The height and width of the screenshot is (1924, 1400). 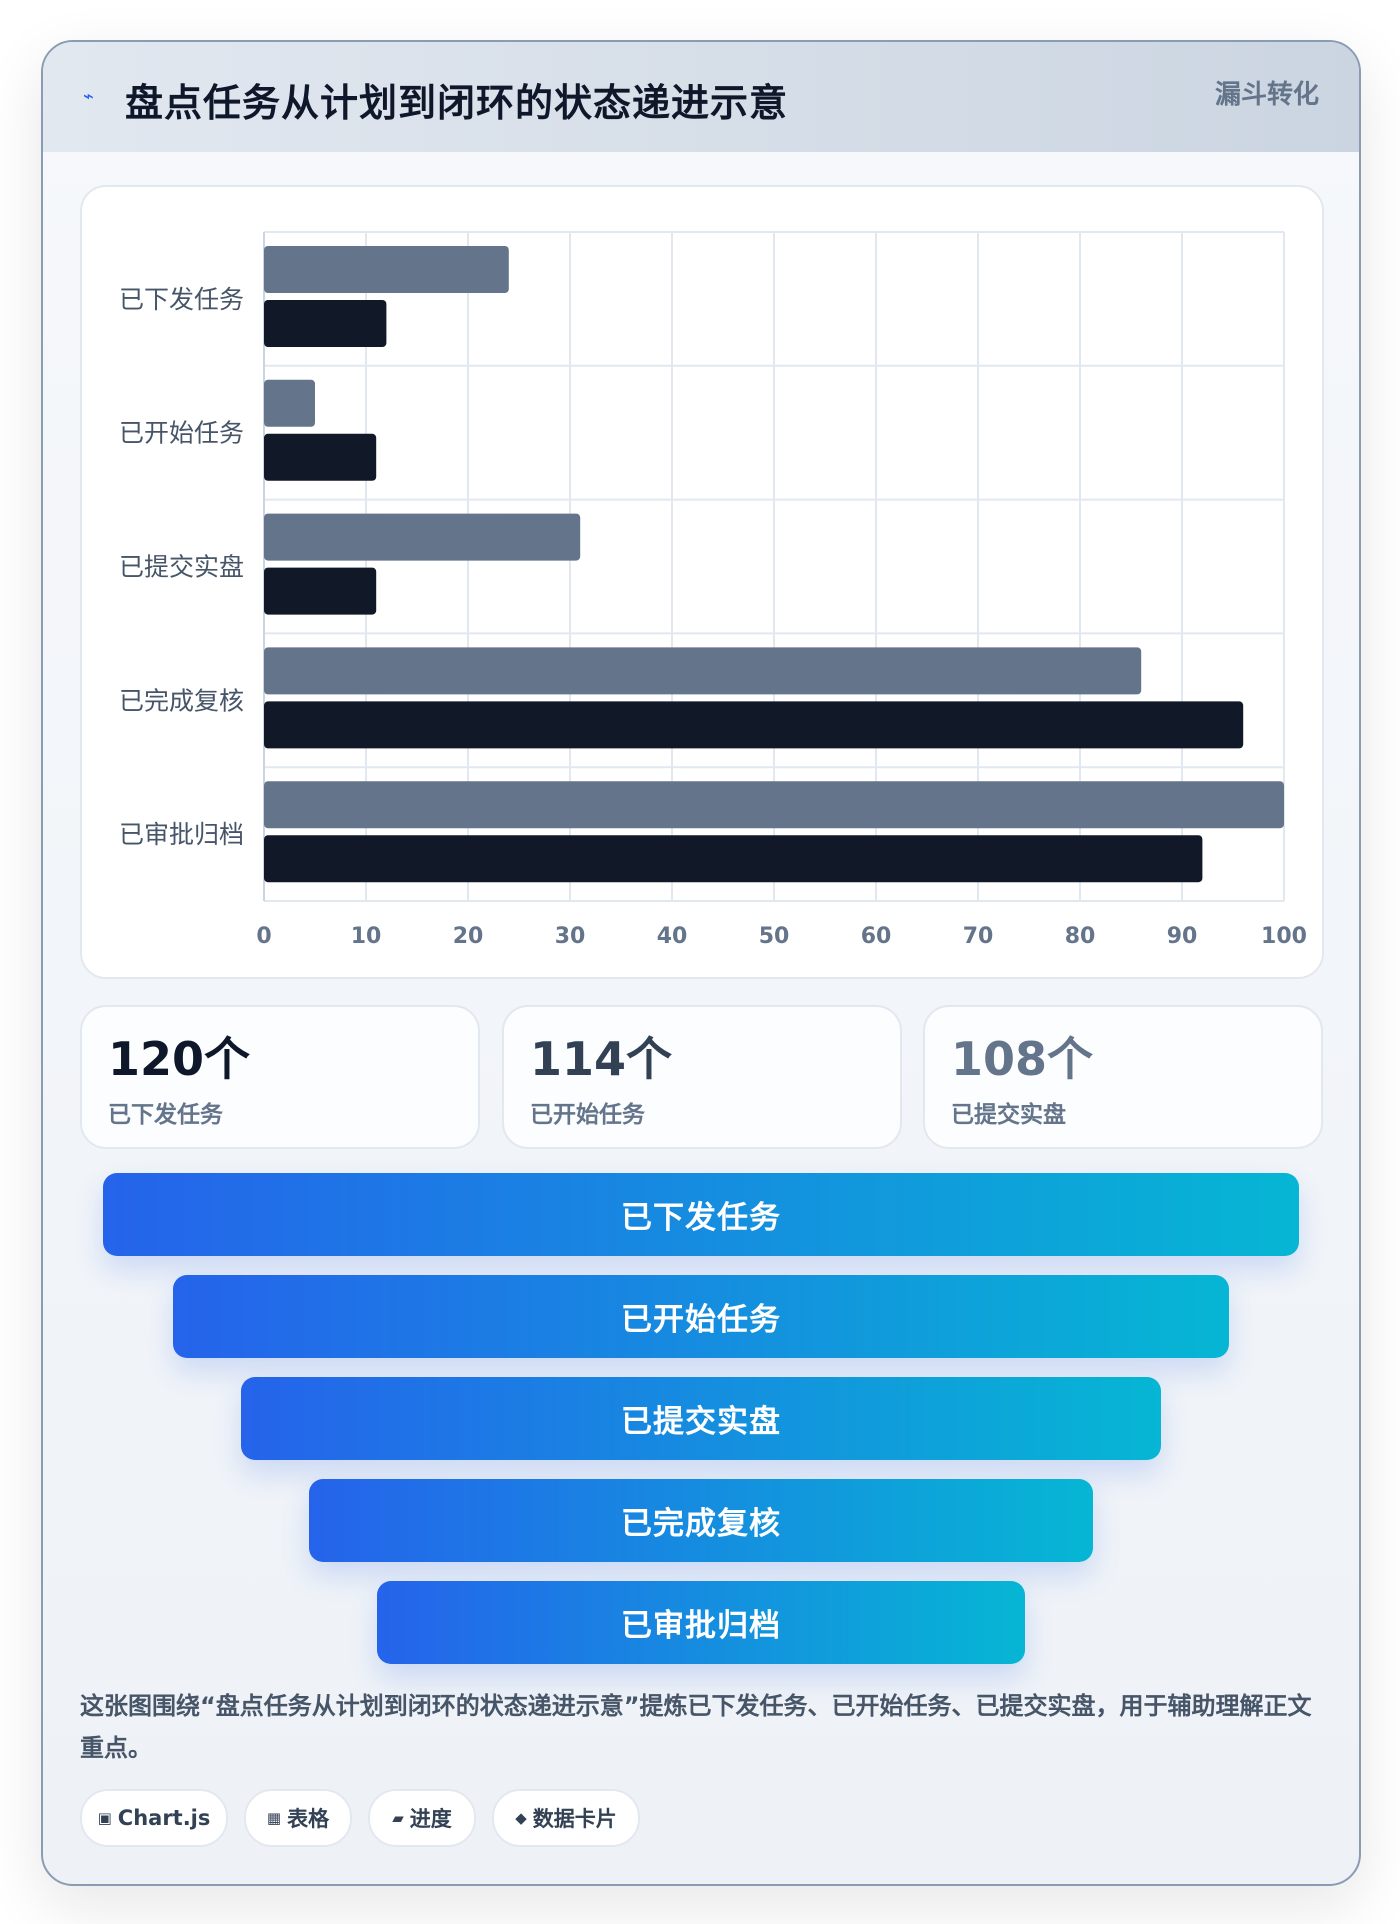 What do you see at coordinates (672, 936) in the screenshot?
I see `x-tick-label: 40` at bounding box center [672, 936].